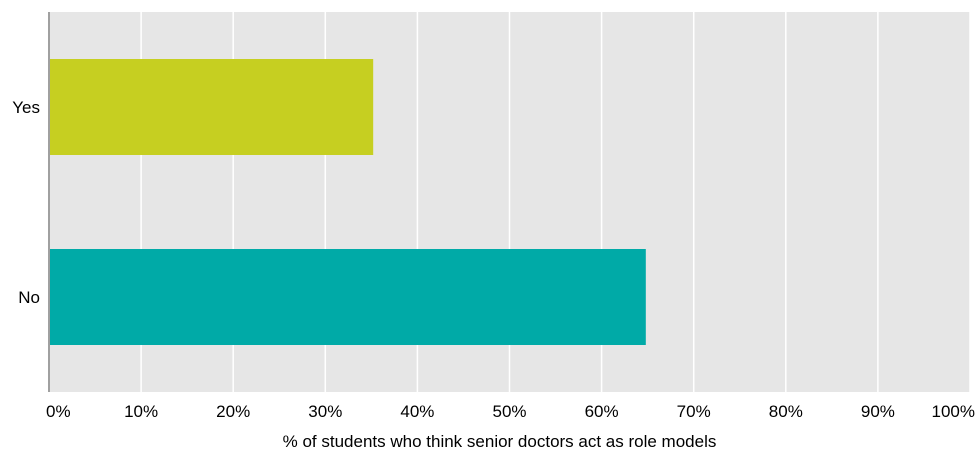 This screenshot has width=977, height=461. I want to click on bar-no, so click(347, 297).